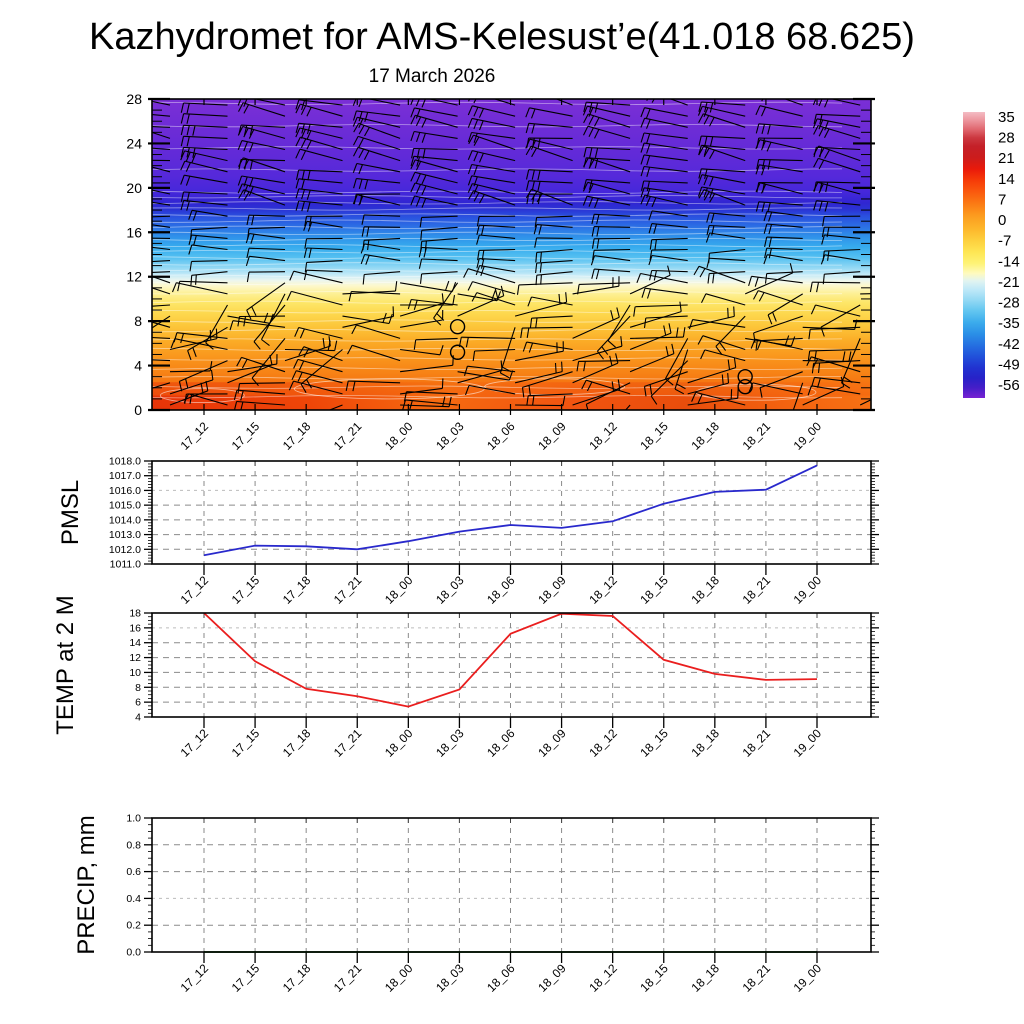 The width and height of the screenshot is (1024, 1024). What do you see at coordinates (125, 491) in the screenshot?
I see `svg-text: 1016.0` at bounding box center [125, 491].